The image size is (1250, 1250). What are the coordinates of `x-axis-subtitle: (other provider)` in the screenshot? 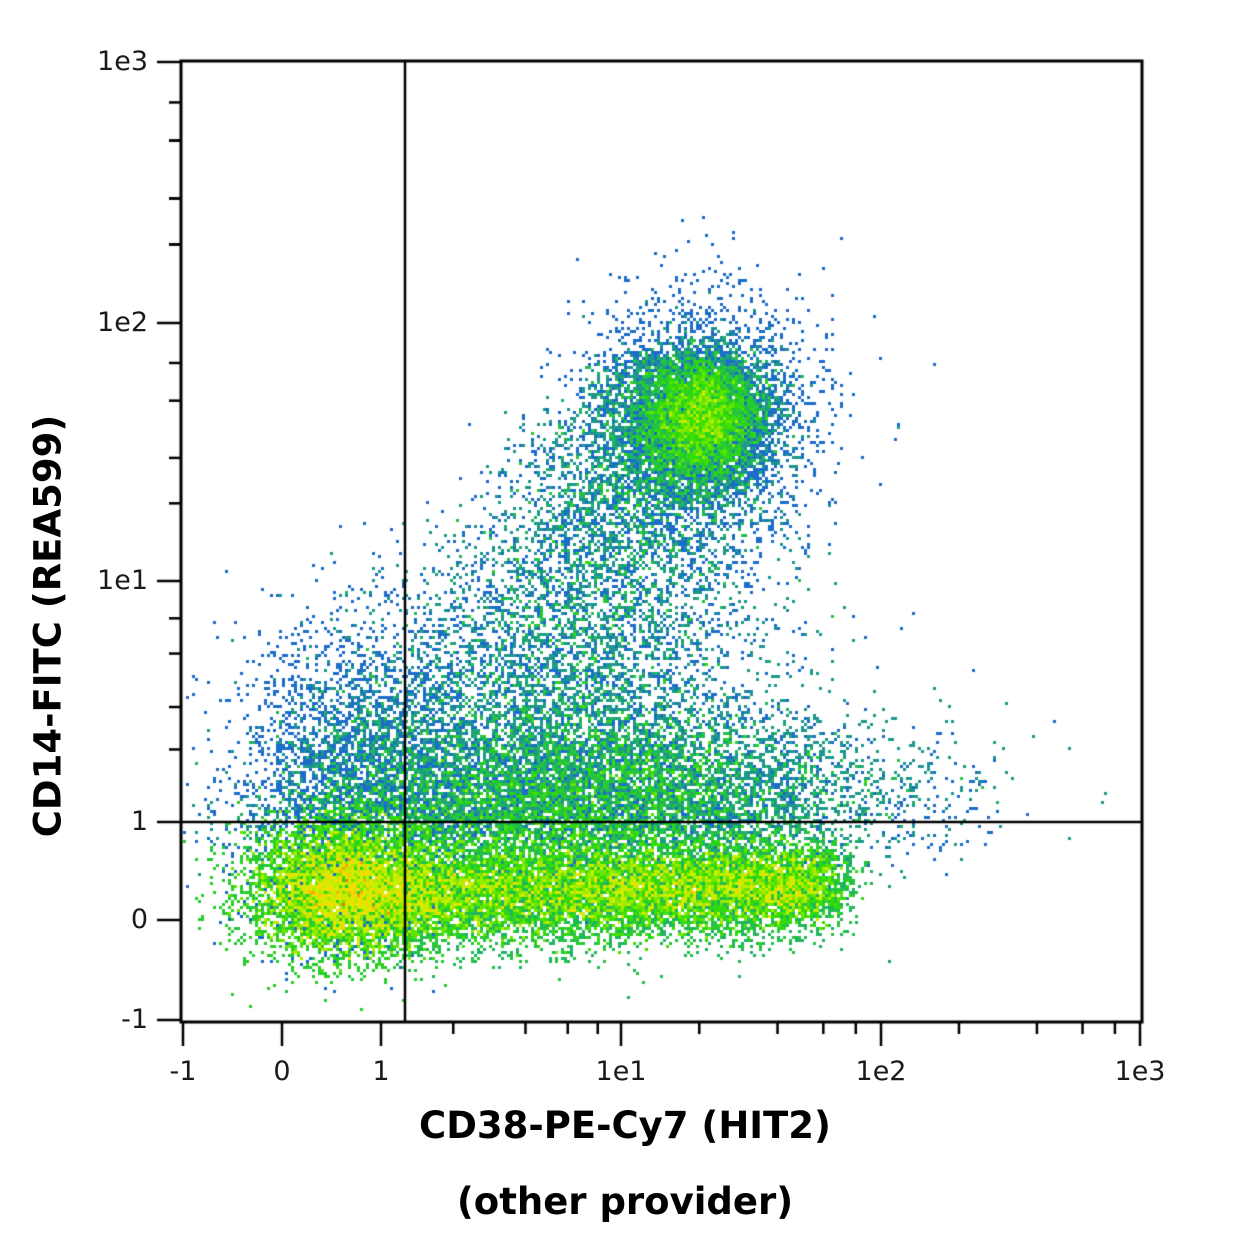 It's located at (625, 1201).